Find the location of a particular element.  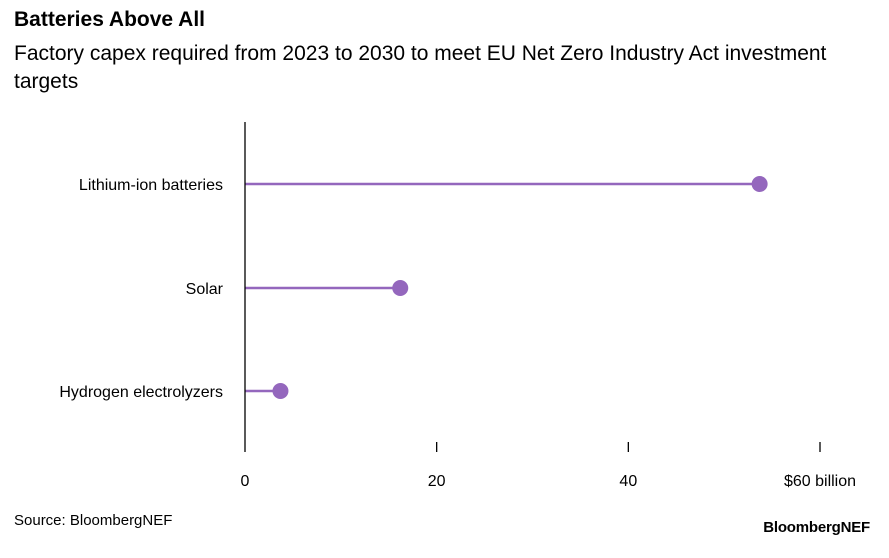

x-tick-label: 40 is located at coordinates (628, 481).